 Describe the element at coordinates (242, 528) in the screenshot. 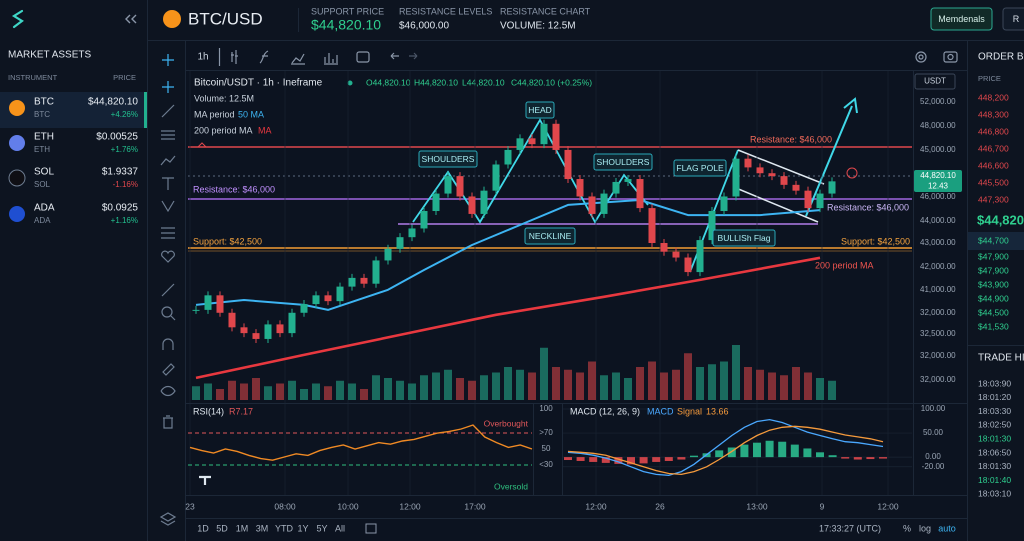

I see `range-button: 1M` at that location.